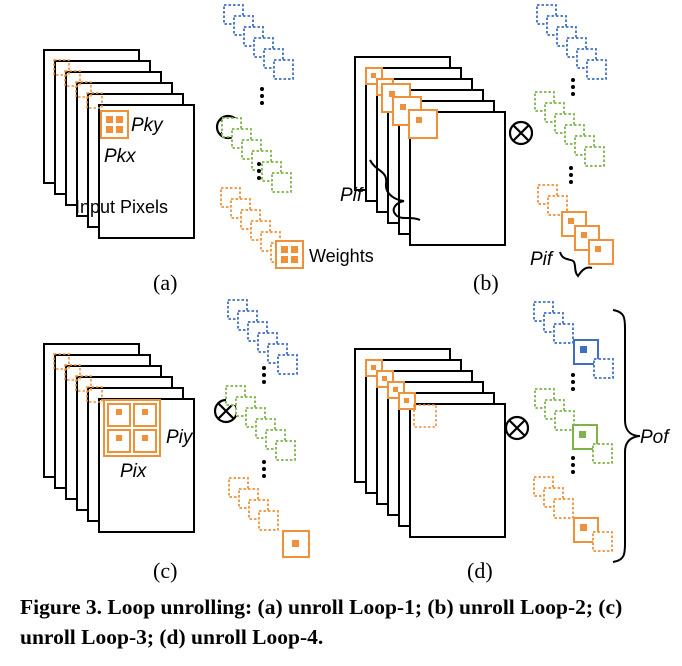  I want to click on panel-d-sublabel: (d), so click(480, 570).